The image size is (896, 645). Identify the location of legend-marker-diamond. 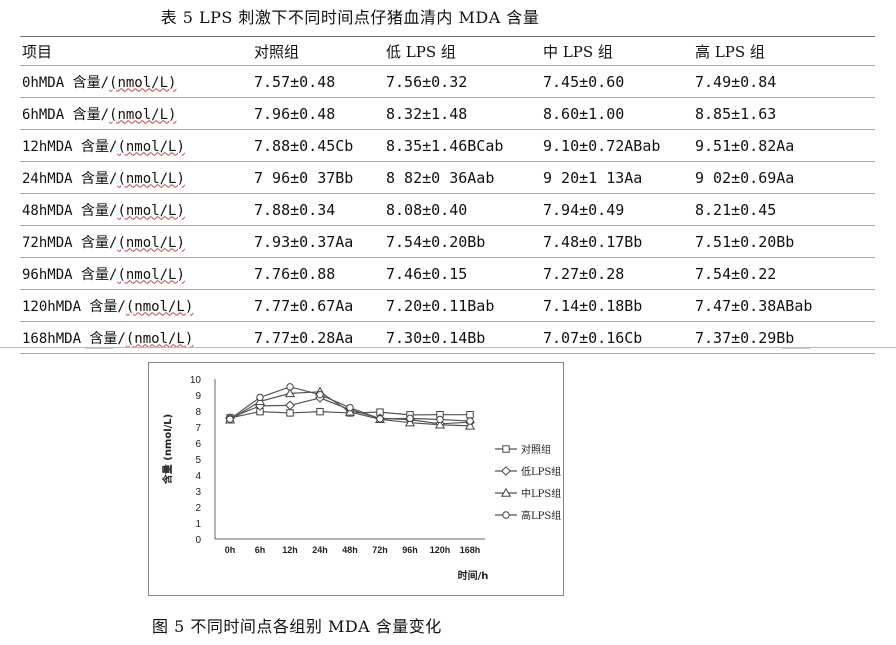
(506, 471).